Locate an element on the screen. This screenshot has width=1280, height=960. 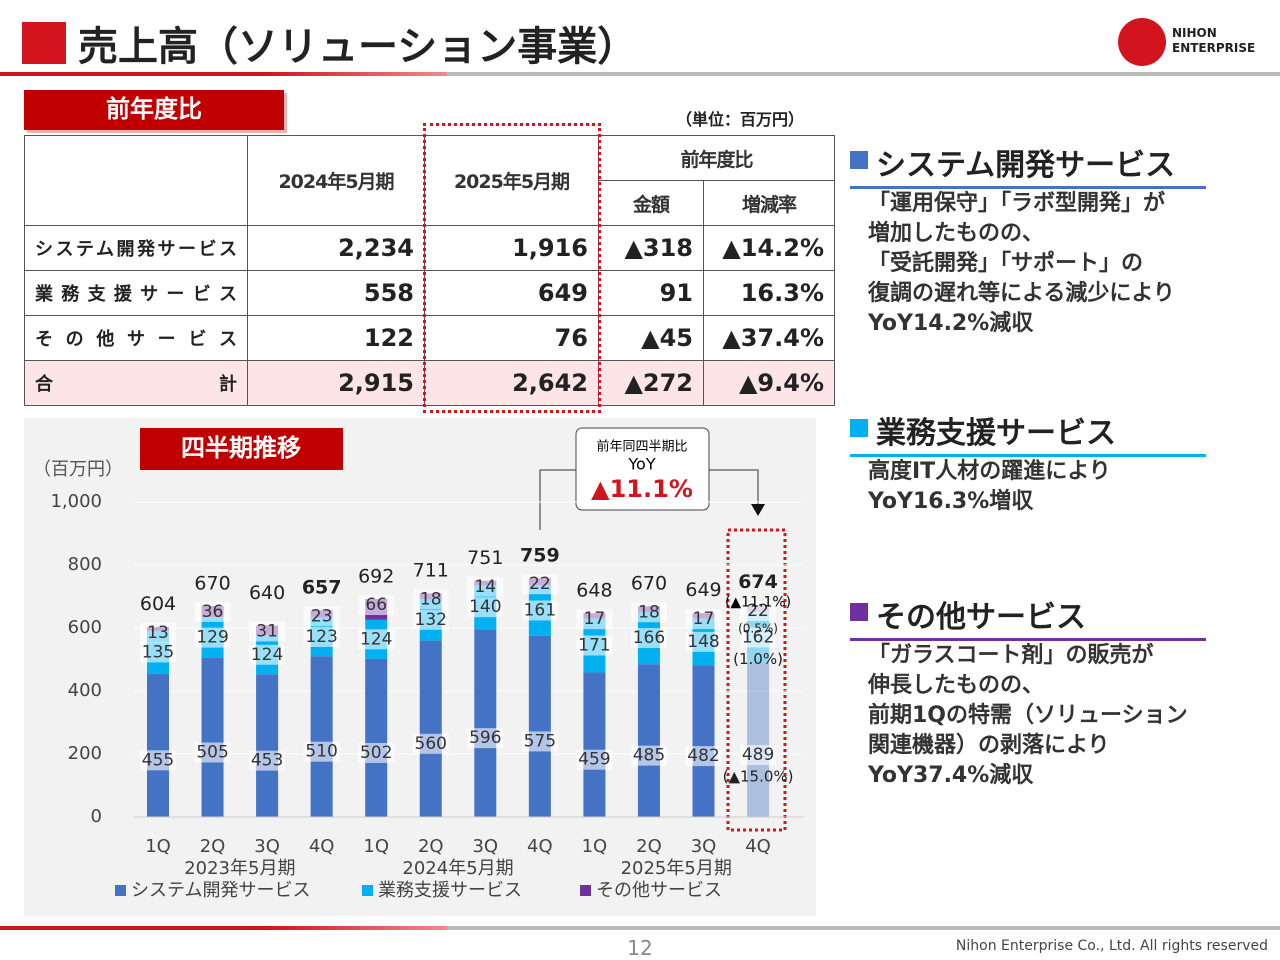
unit-label: （単位：百万円） is located at coordinates (740, 119).